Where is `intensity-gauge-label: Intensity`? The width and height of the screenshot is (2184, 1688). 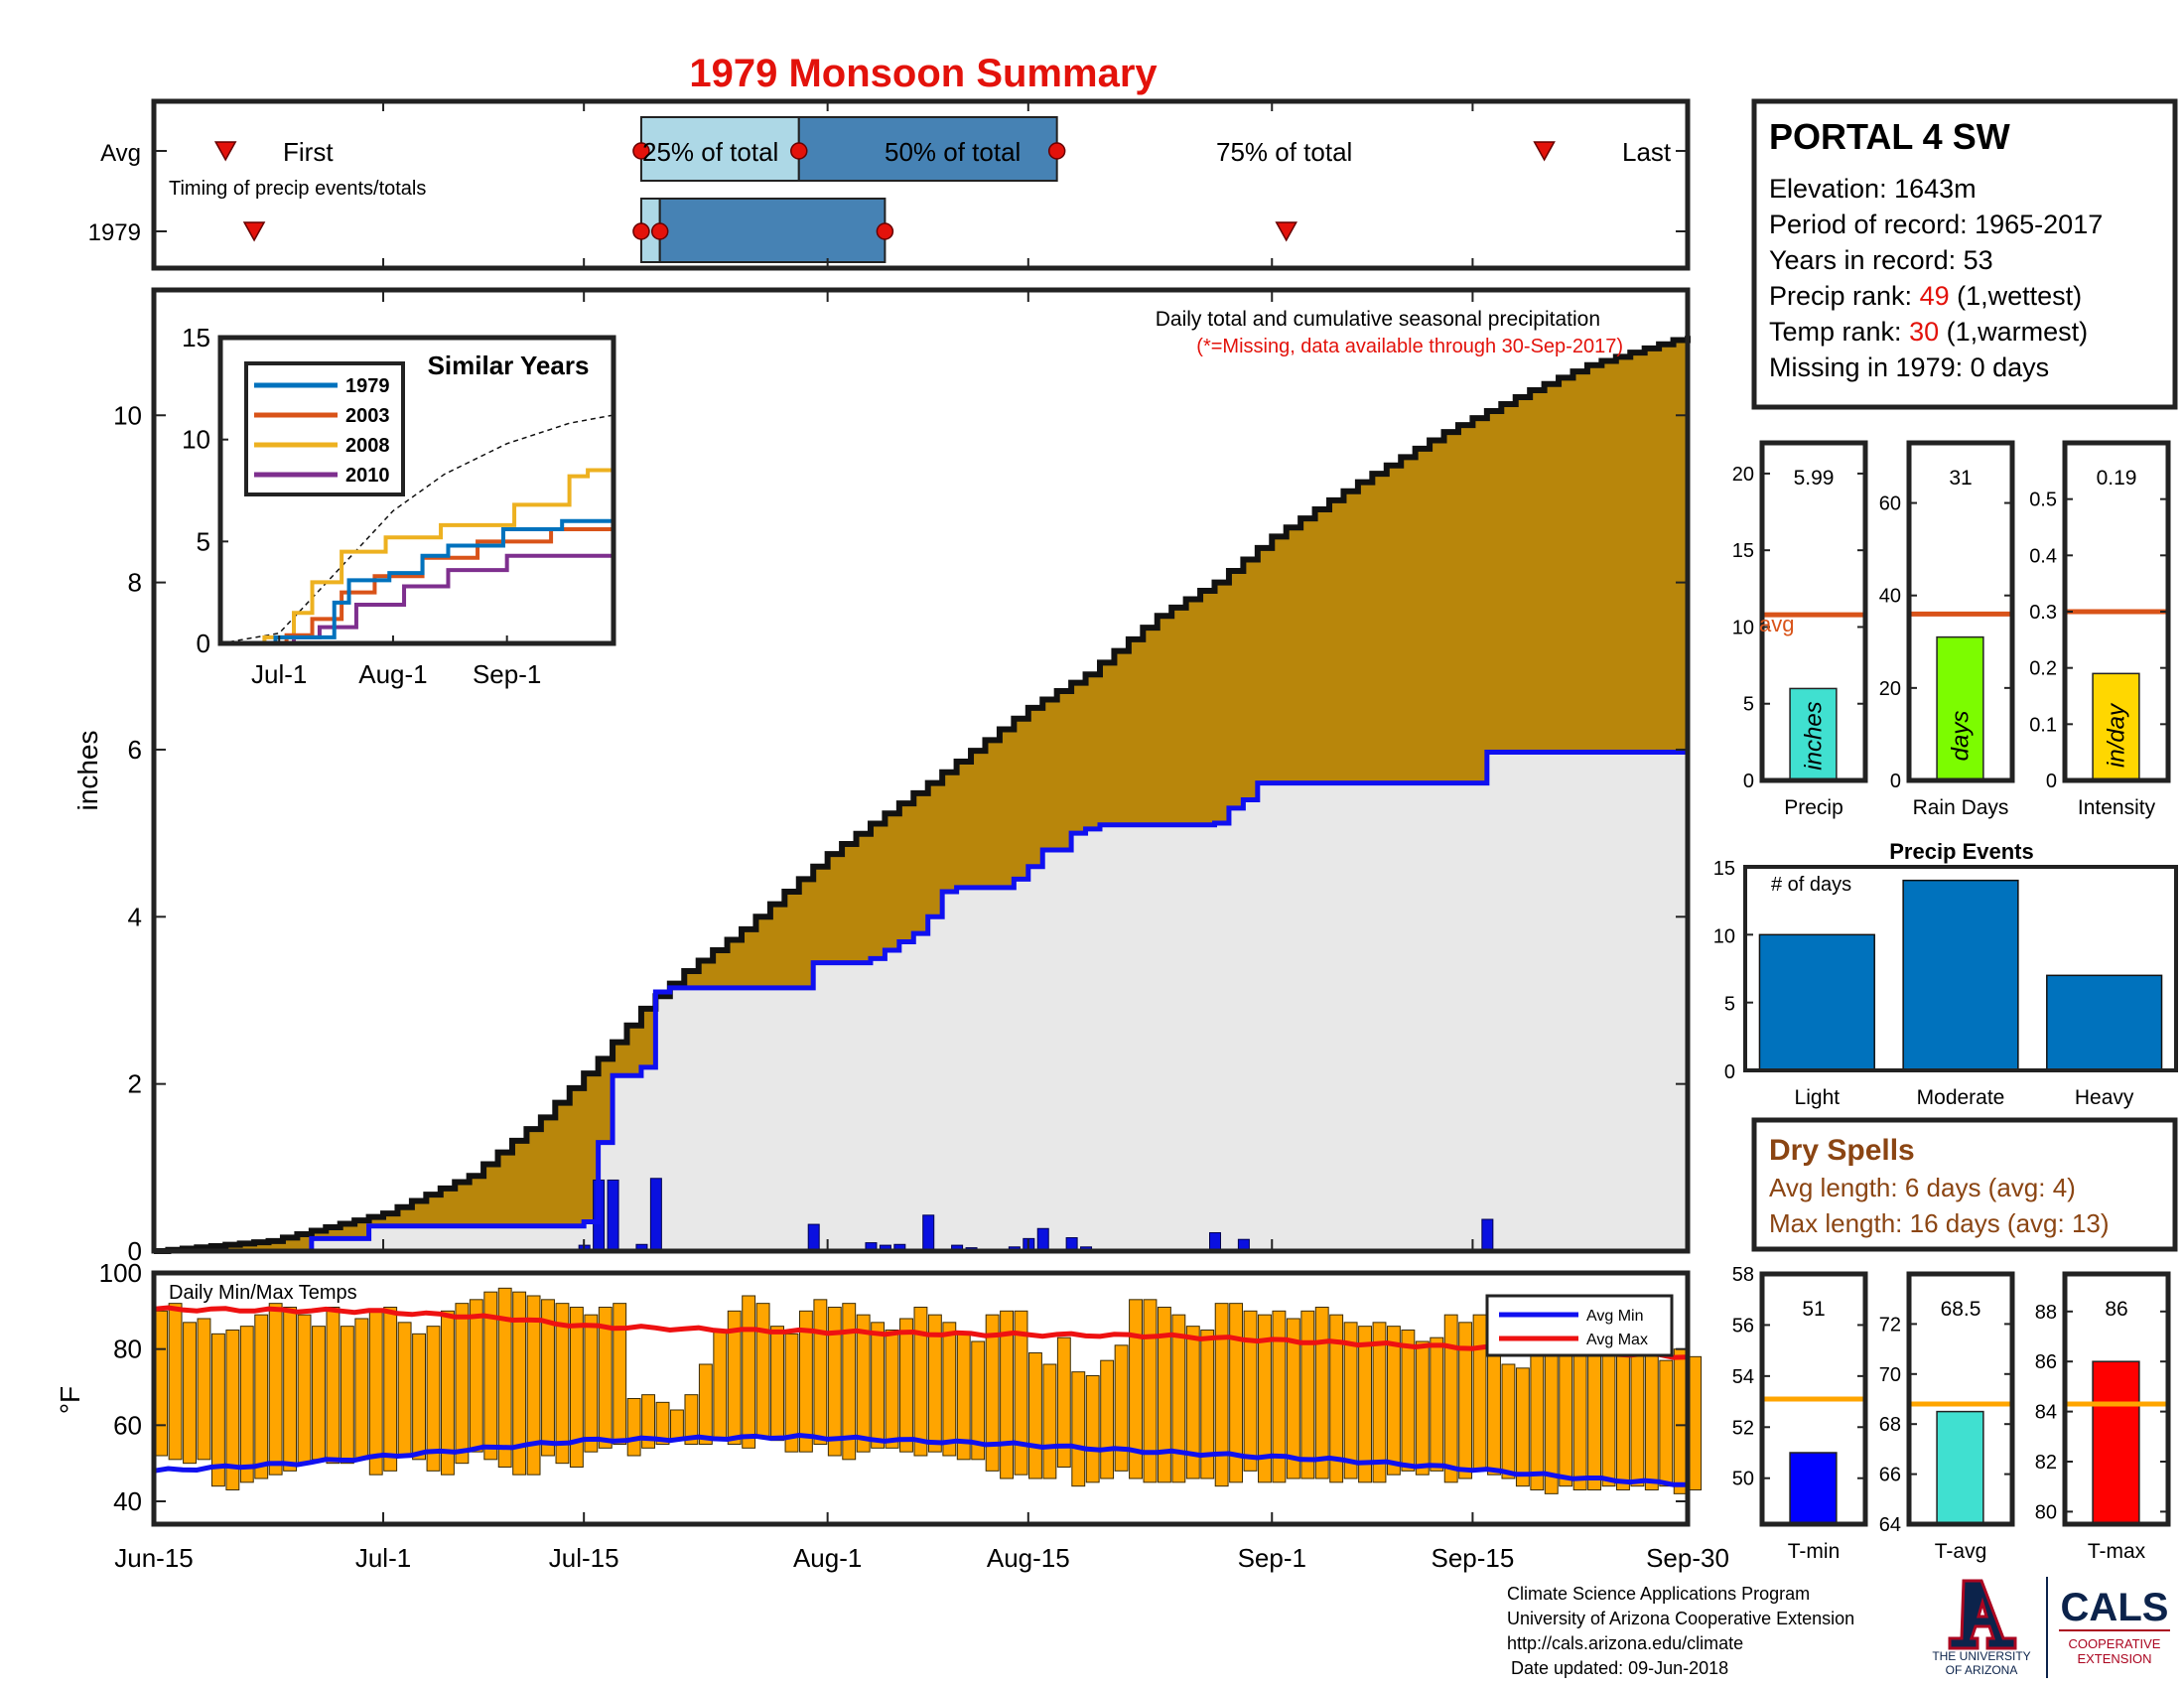
intensity-gauge-label: Intensity is located at coordinates (2117, 807).